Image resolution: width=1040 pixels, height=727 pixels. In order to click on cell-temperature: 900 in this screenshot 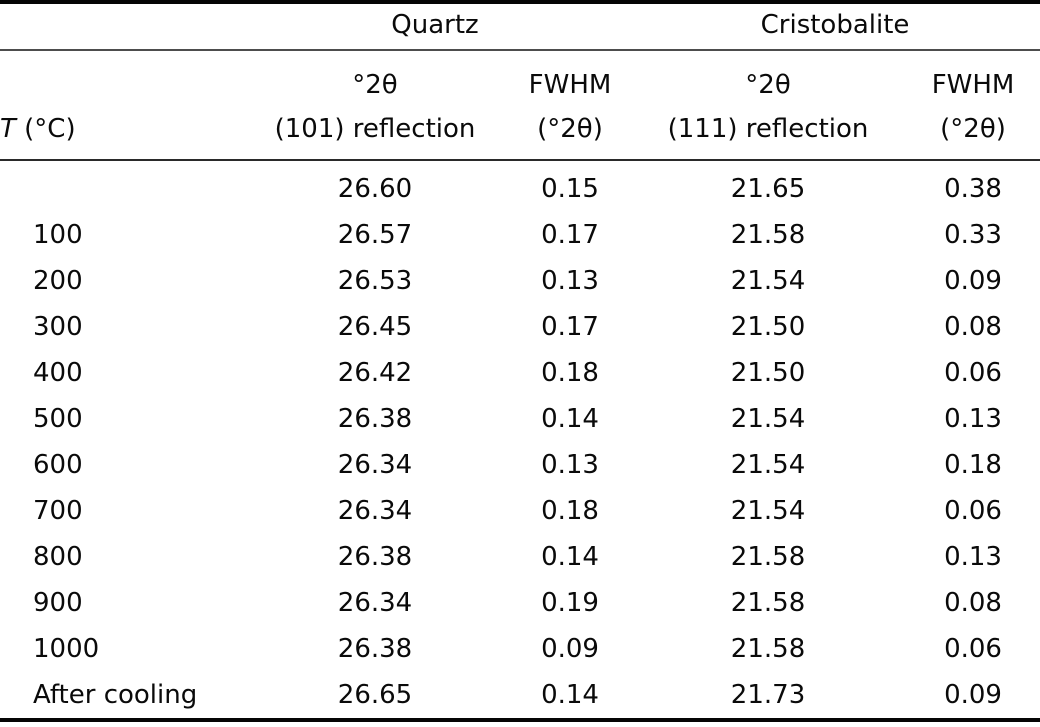, I will do `click(58, 603)`.